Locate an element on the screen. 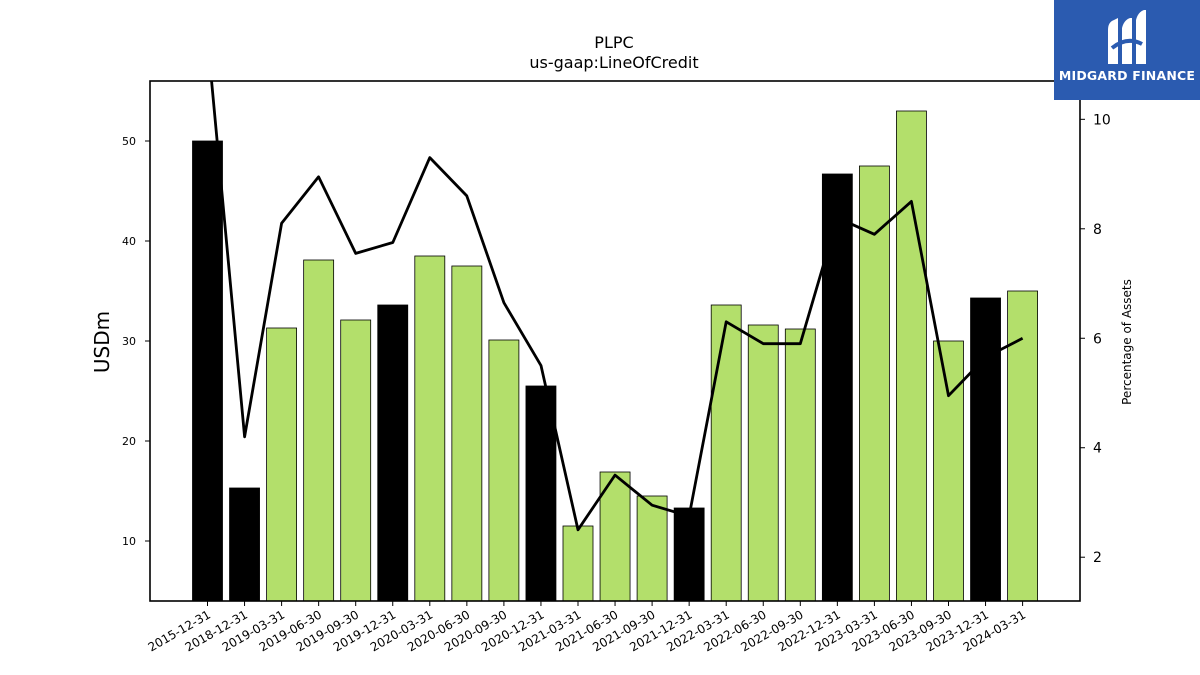 This screenshot has height=675, width=1200. y2-axis-label: Percentage of Assets is located at coordinates (1127, 342).